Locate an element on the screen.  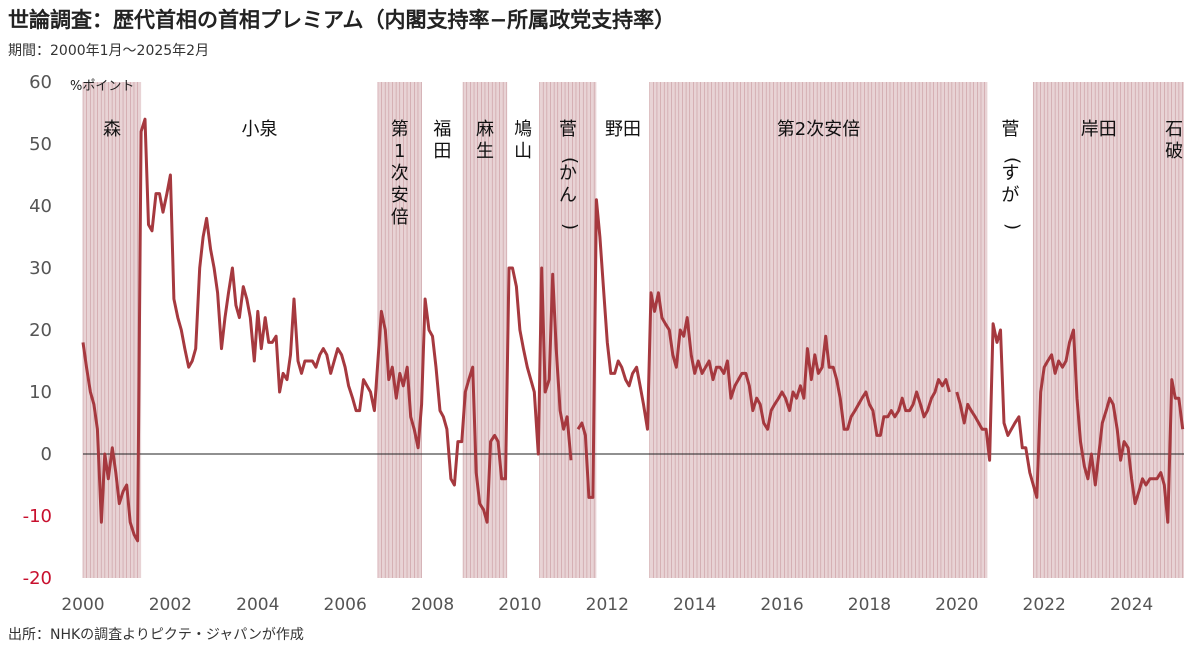
x-tick-label: 2012 is located at coordinates (607, 605).